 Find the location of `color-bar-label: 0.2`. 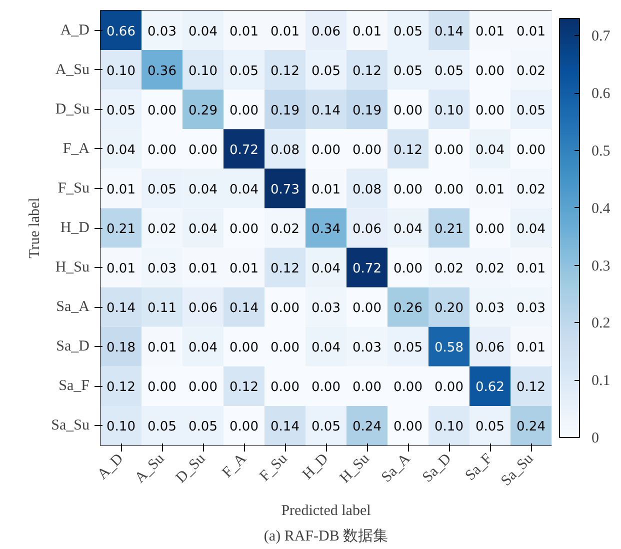

color-bar-label: 0.2 is located at coordinates (601, 324).